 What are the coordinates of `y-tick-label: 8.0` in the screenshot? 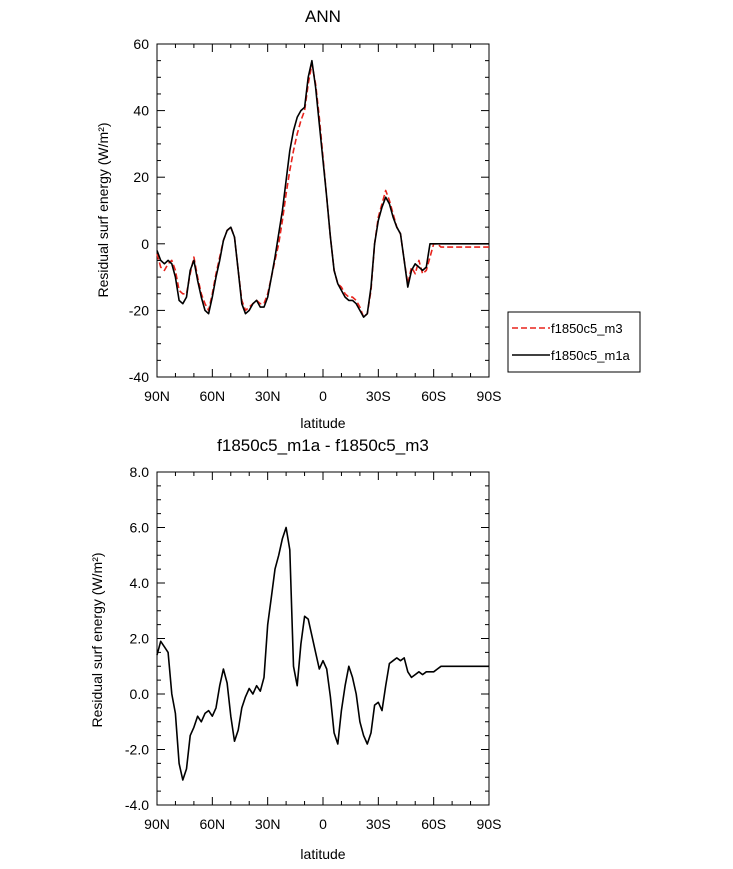 It's located at (140, 472).